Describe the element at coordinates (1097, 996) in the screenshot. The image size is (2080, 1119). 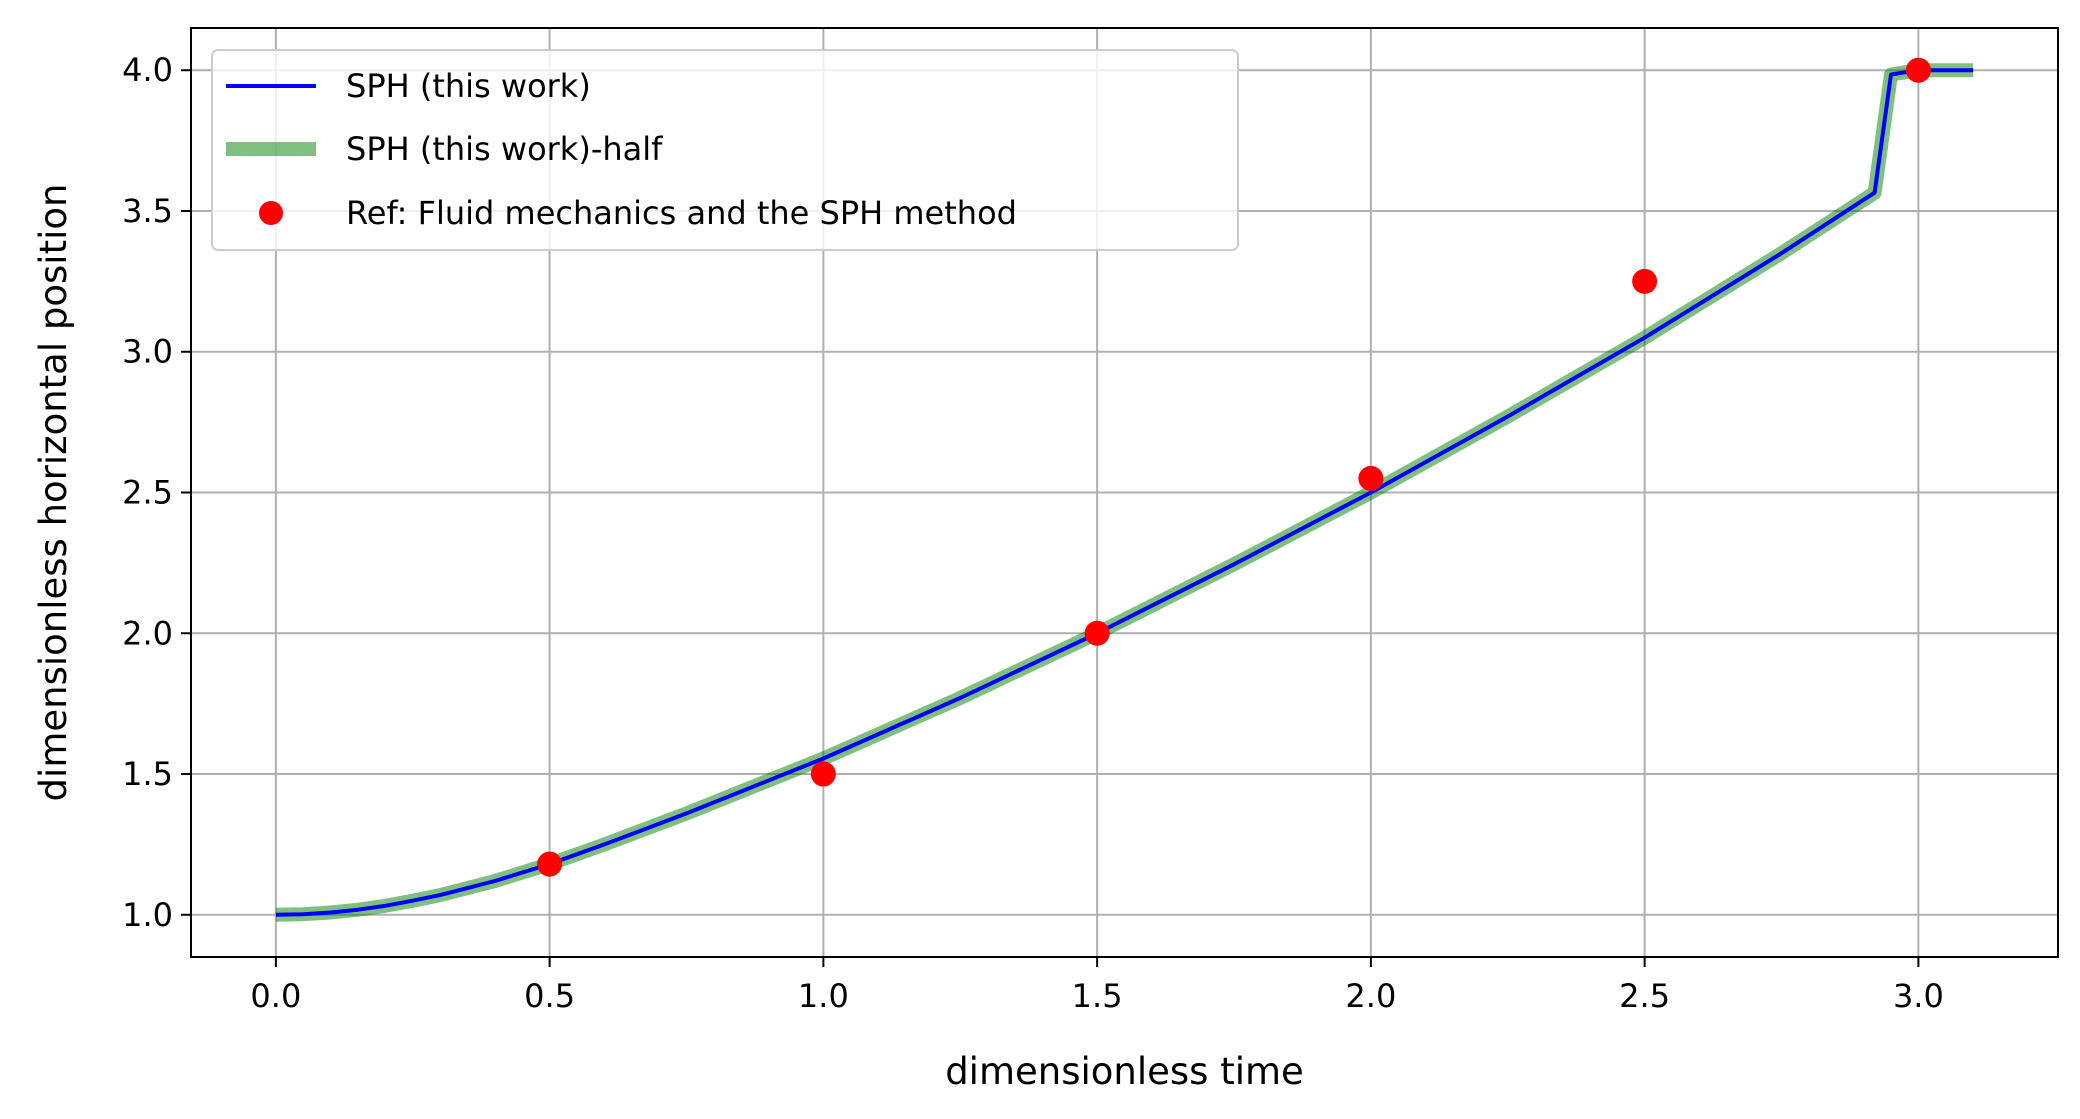
I see `x-tick-label: 1.5` at that location.